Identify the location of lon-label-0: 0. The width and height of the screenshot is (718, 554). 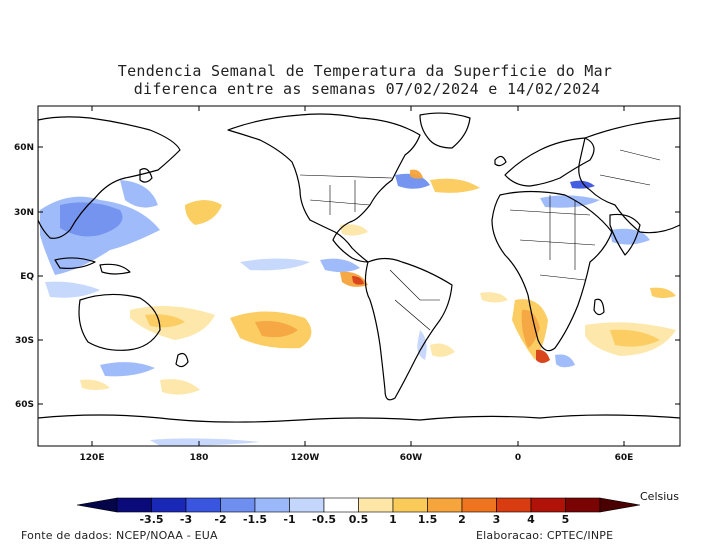
(518, 458).